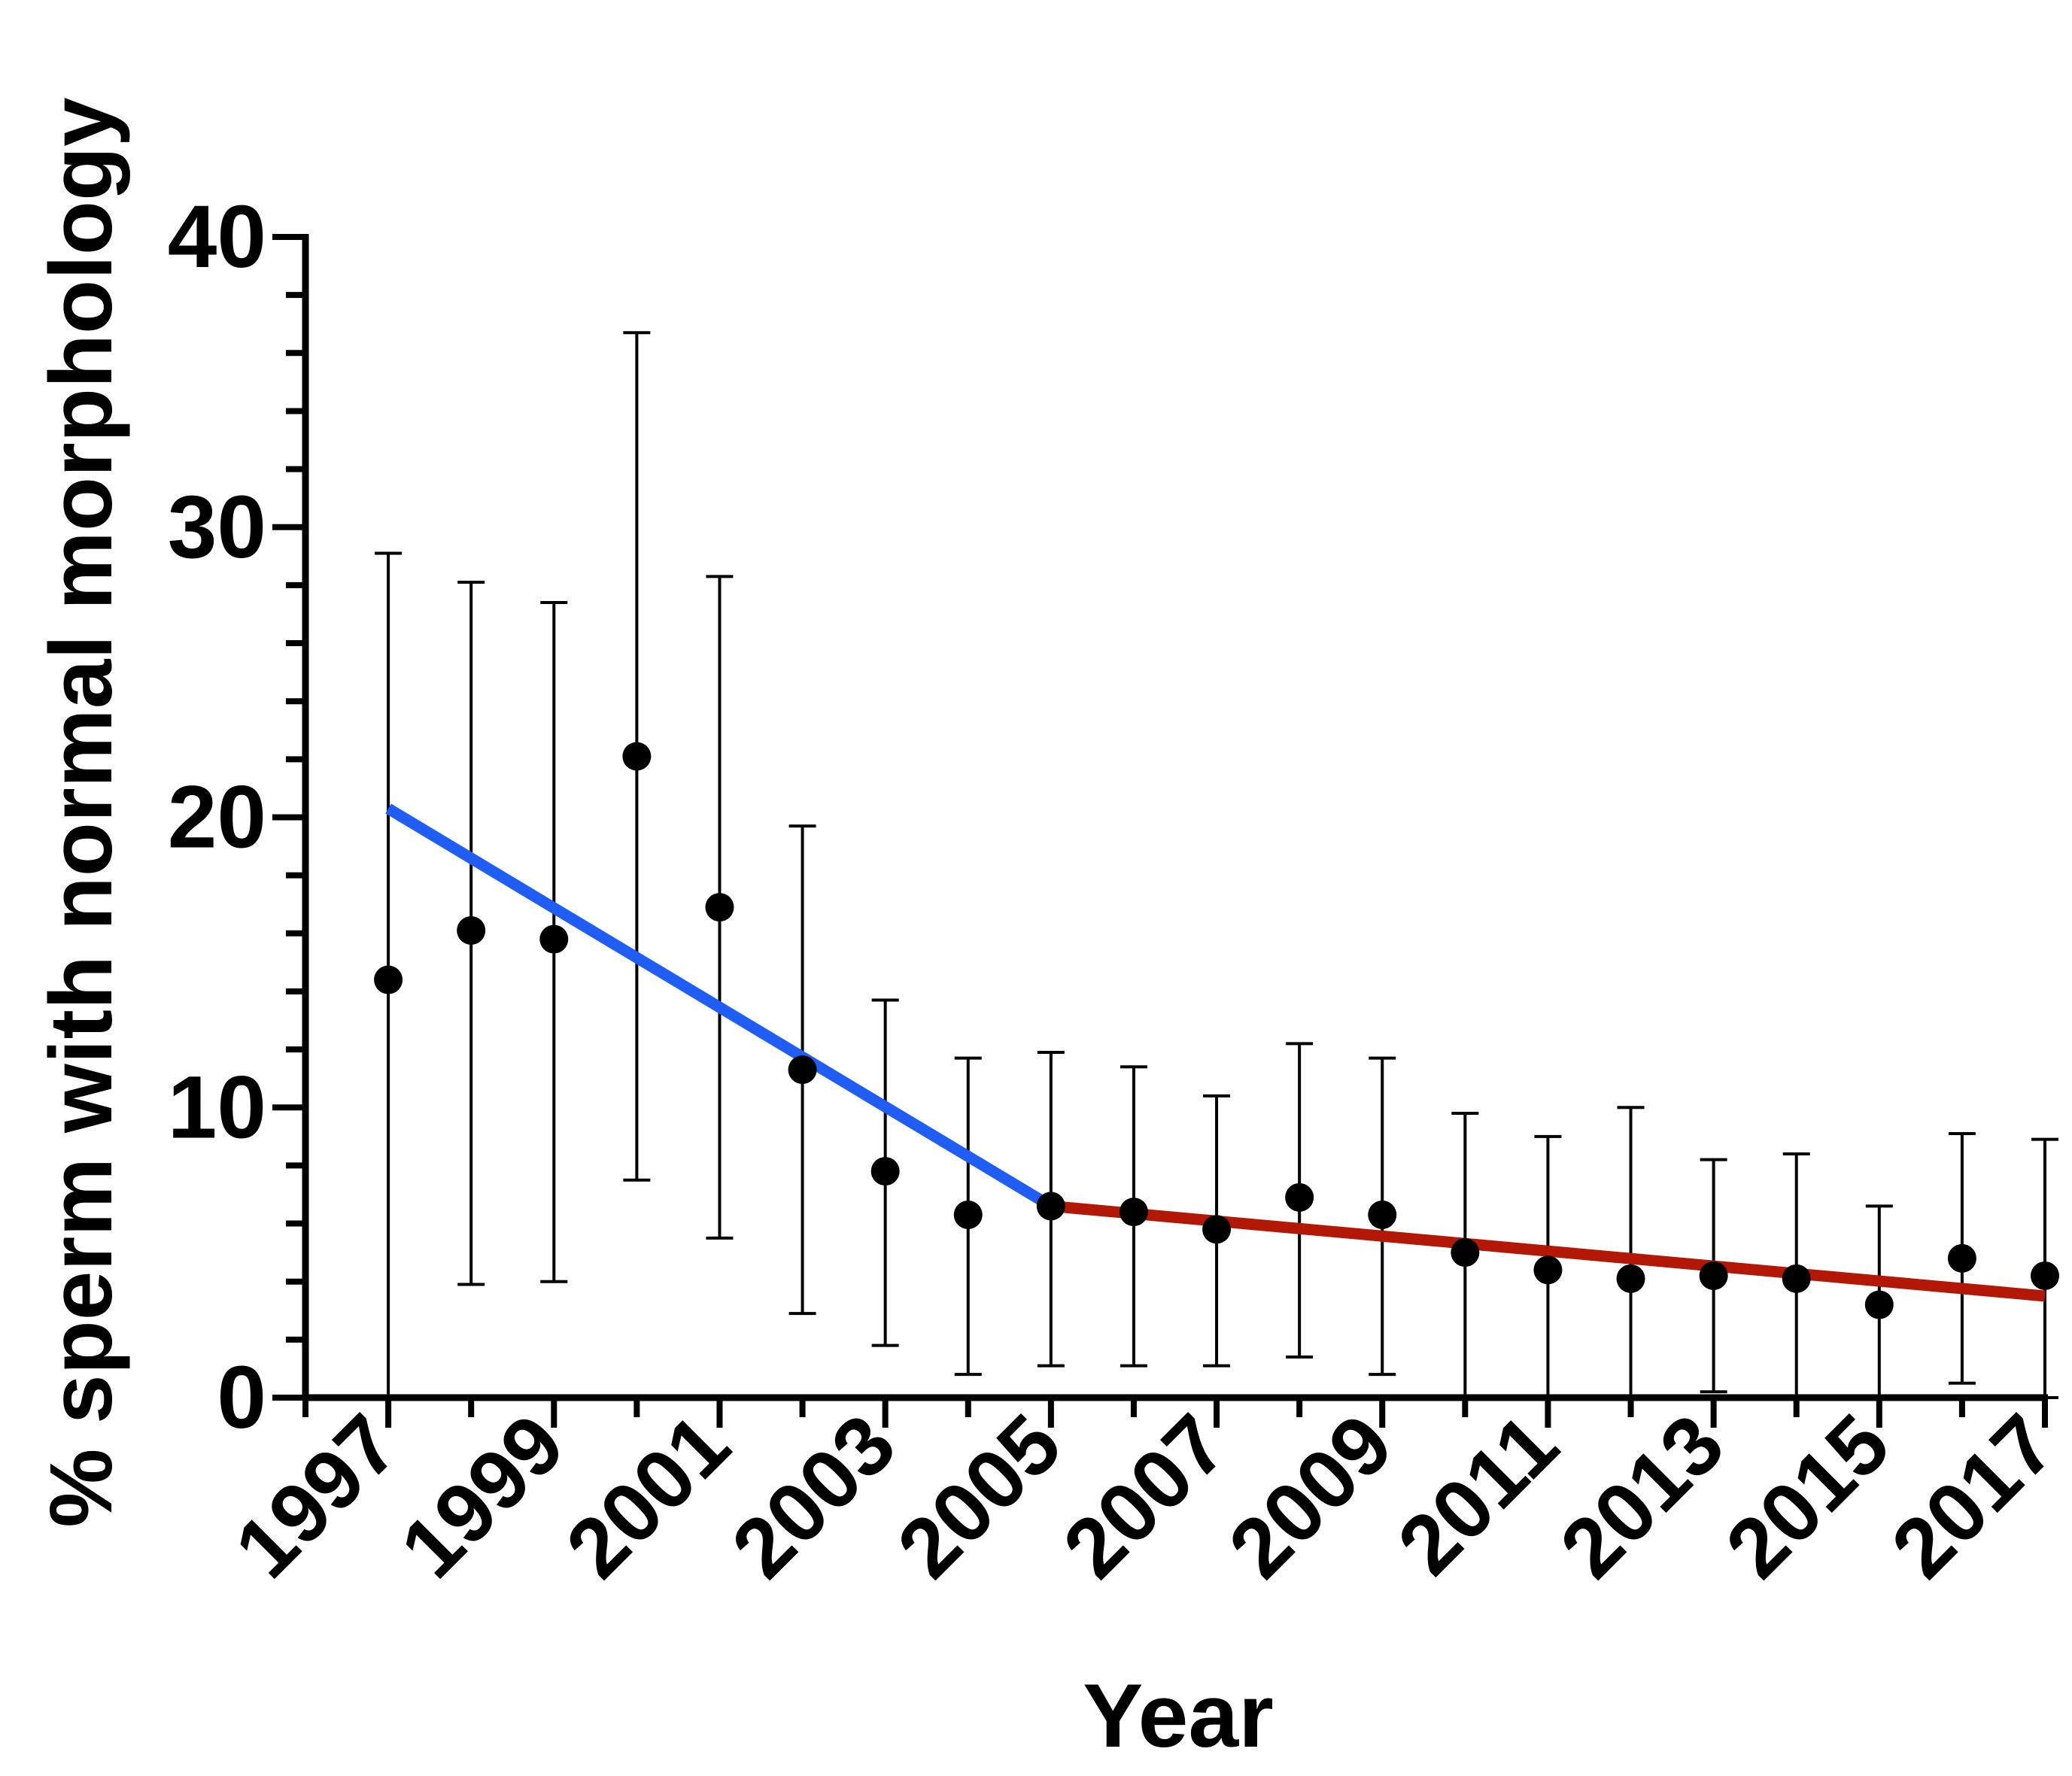  I want to click on y-tick-label: 40, so click(217, 237).